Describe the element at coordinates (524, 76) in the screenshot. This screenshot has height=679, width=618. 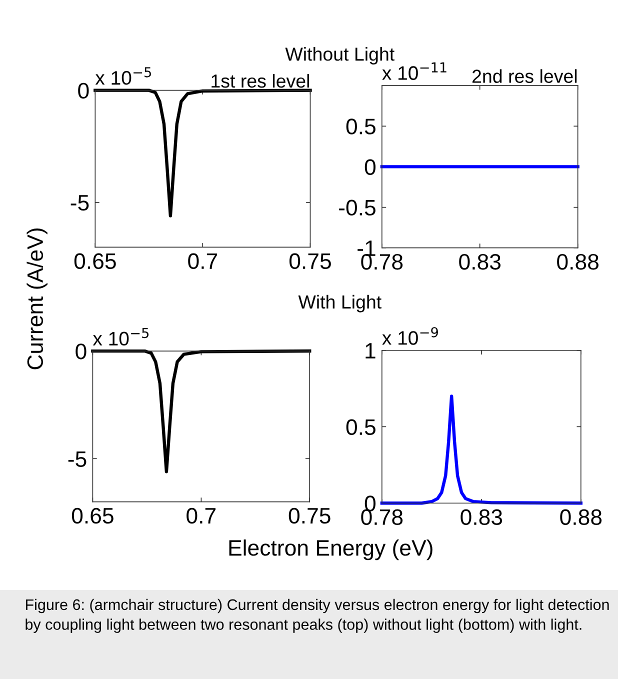
I see `chart-title: 2nd res level` at that location.